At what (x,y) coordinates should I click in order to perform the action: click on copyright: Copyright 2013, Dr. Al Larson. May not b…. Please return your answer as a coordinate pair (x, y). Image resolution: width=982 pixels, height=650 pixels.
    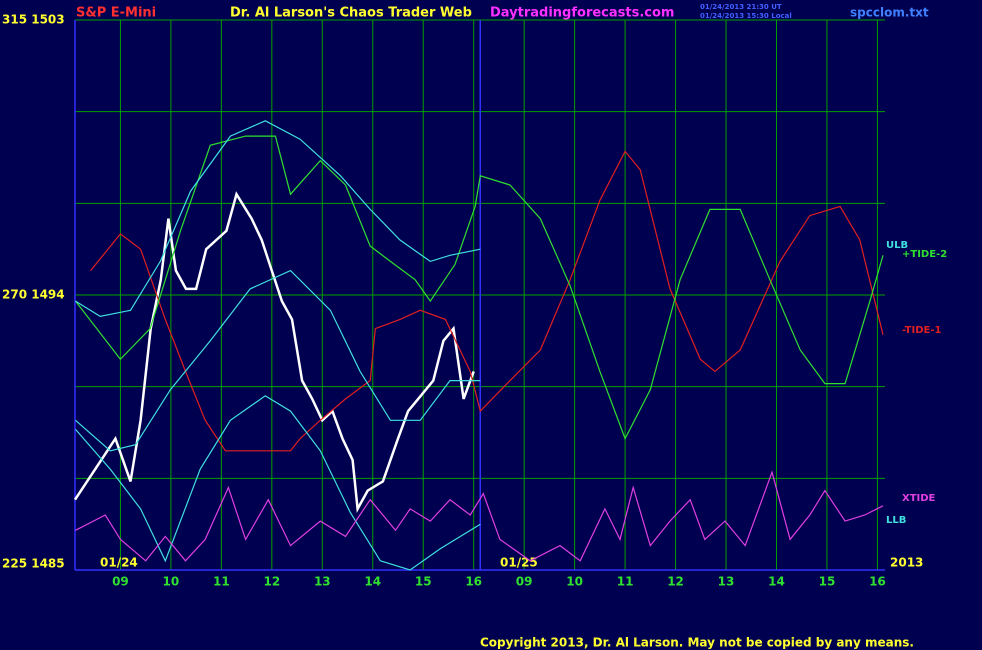
    Looking at the image, I should click on (697, 643).